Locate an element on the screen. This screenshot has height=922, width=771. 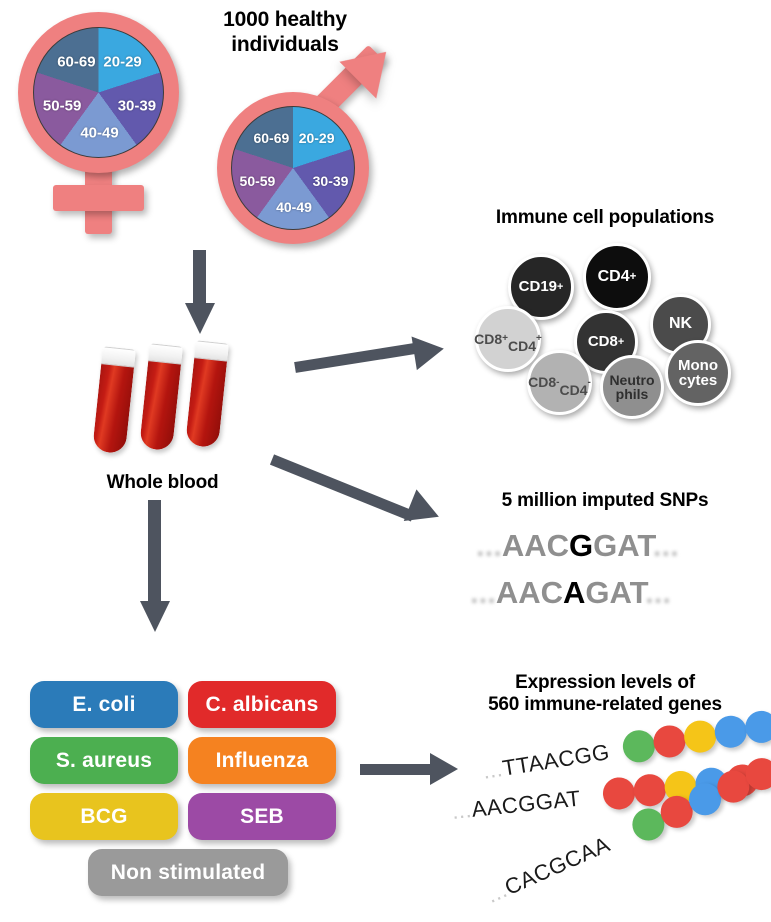
stimulus-seb: SEB is located at coordinates (262, 816).